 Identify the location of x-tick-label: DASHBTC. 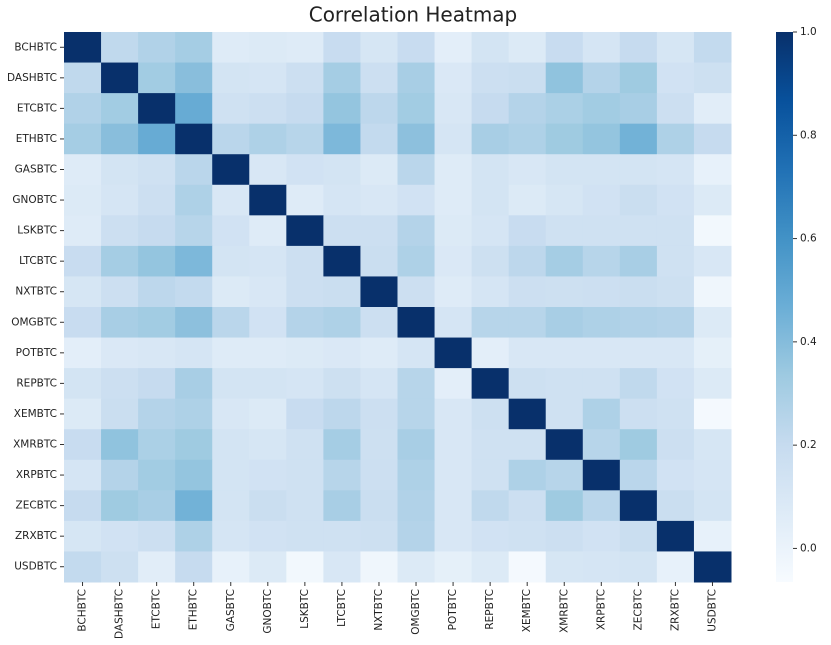
(120, 614).